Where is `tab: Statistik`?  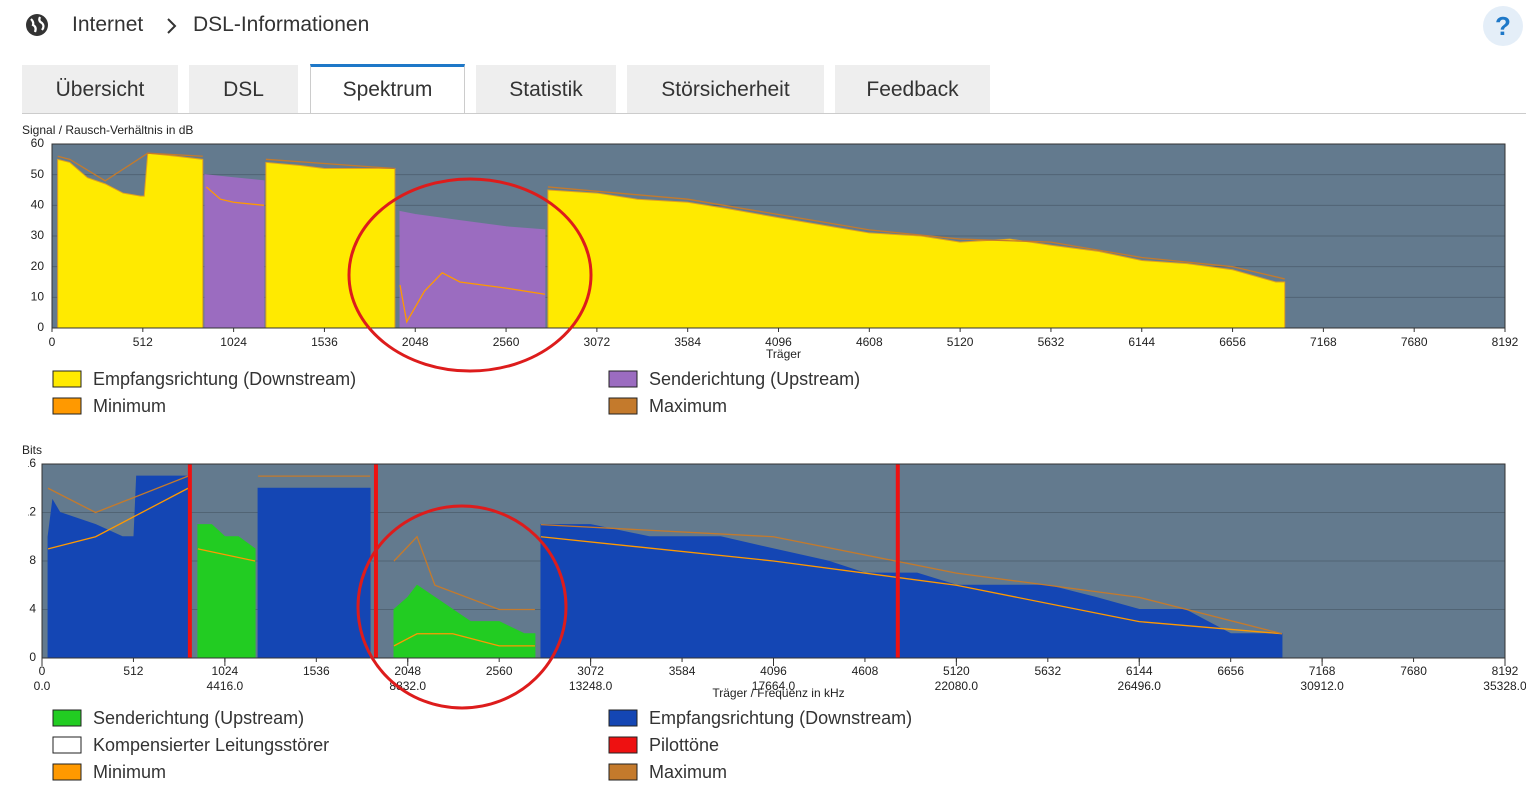
tab: Statistik is located at coordinates (546, 89).